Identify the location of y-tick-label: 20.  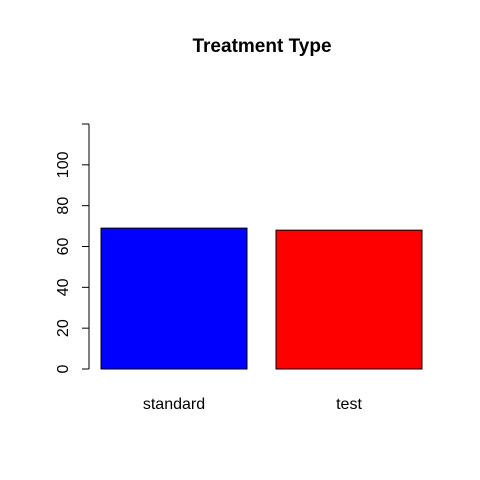
(63, 328).